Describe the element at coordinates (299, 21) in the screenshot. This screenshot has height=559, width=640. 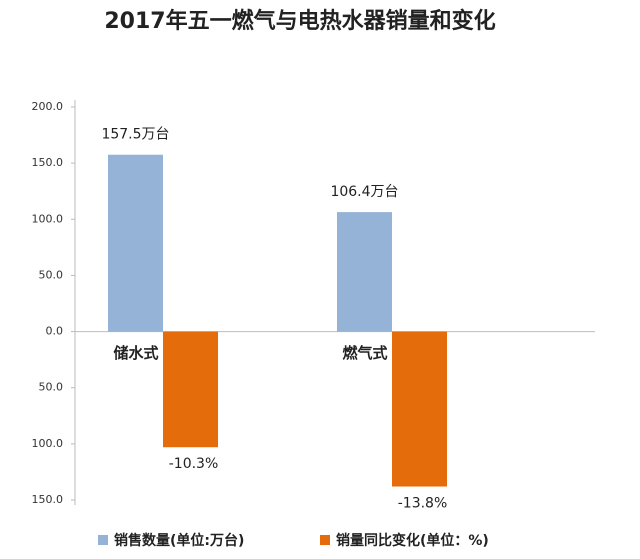
I see `chart-title: 2017年五一燃气与电热水器销量和变化` at that location.